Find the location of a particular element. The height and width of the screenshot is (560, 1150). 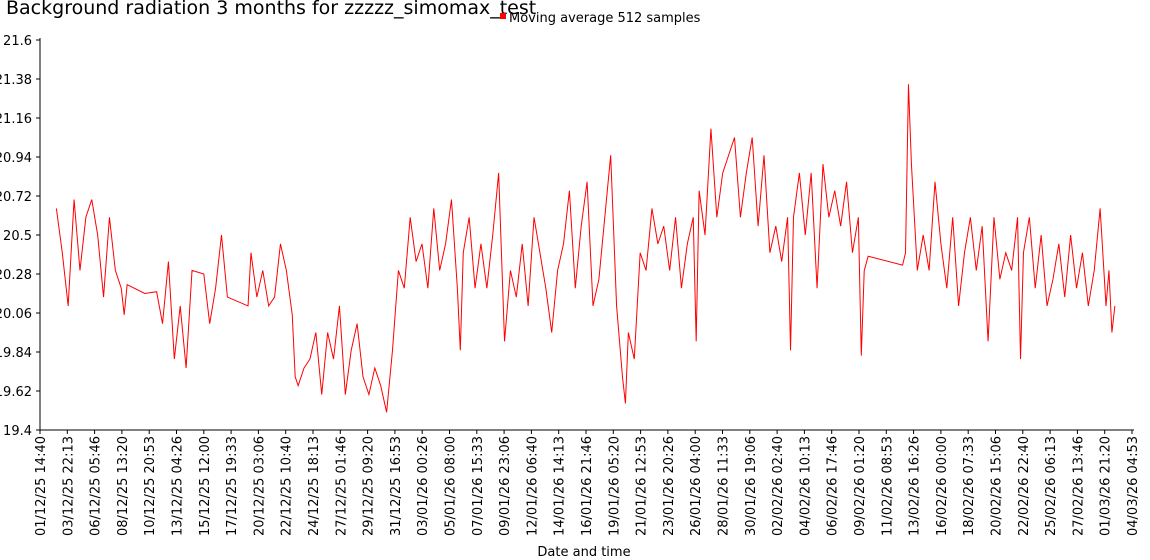

x-tick-label: 09/02/26 01:20 is located at coordinates (860, 486).